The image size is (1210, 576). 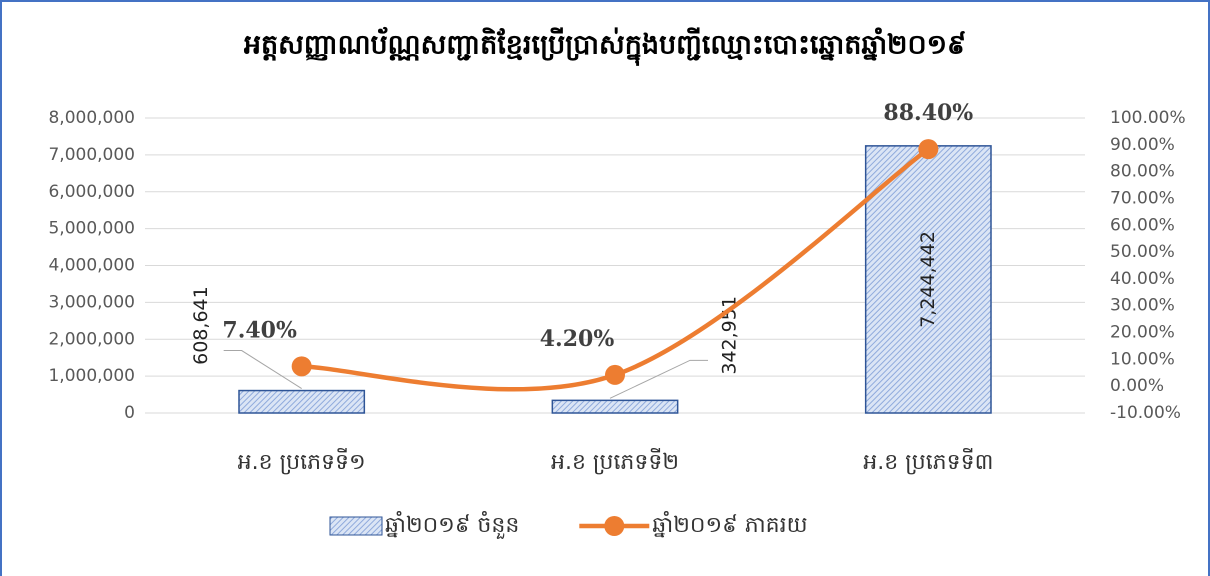 I want to click on legend-swatch, so click(x=356, y=526).